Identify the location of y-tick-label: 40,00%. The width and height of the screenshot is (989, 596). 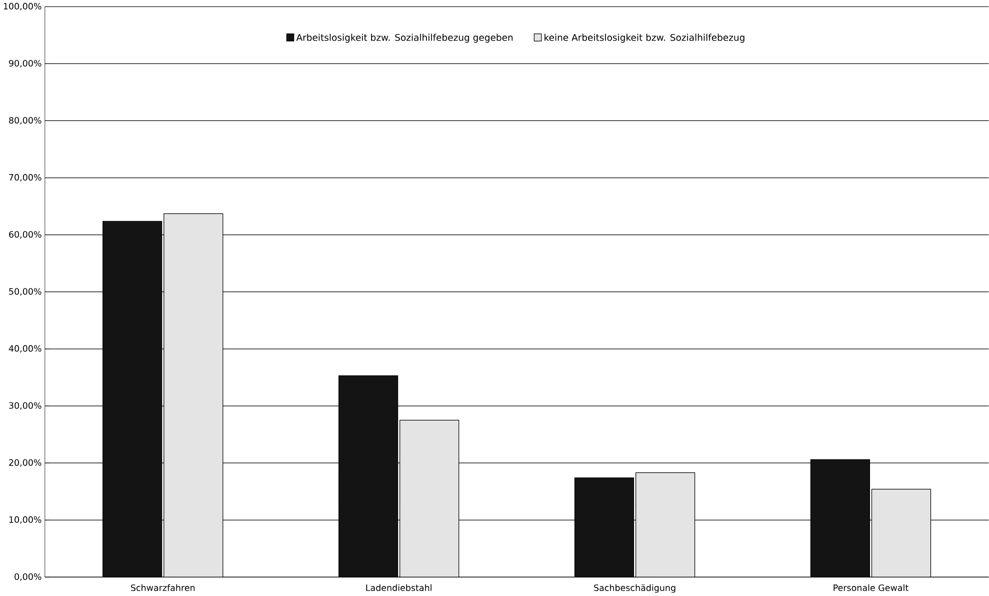
(25, 349).